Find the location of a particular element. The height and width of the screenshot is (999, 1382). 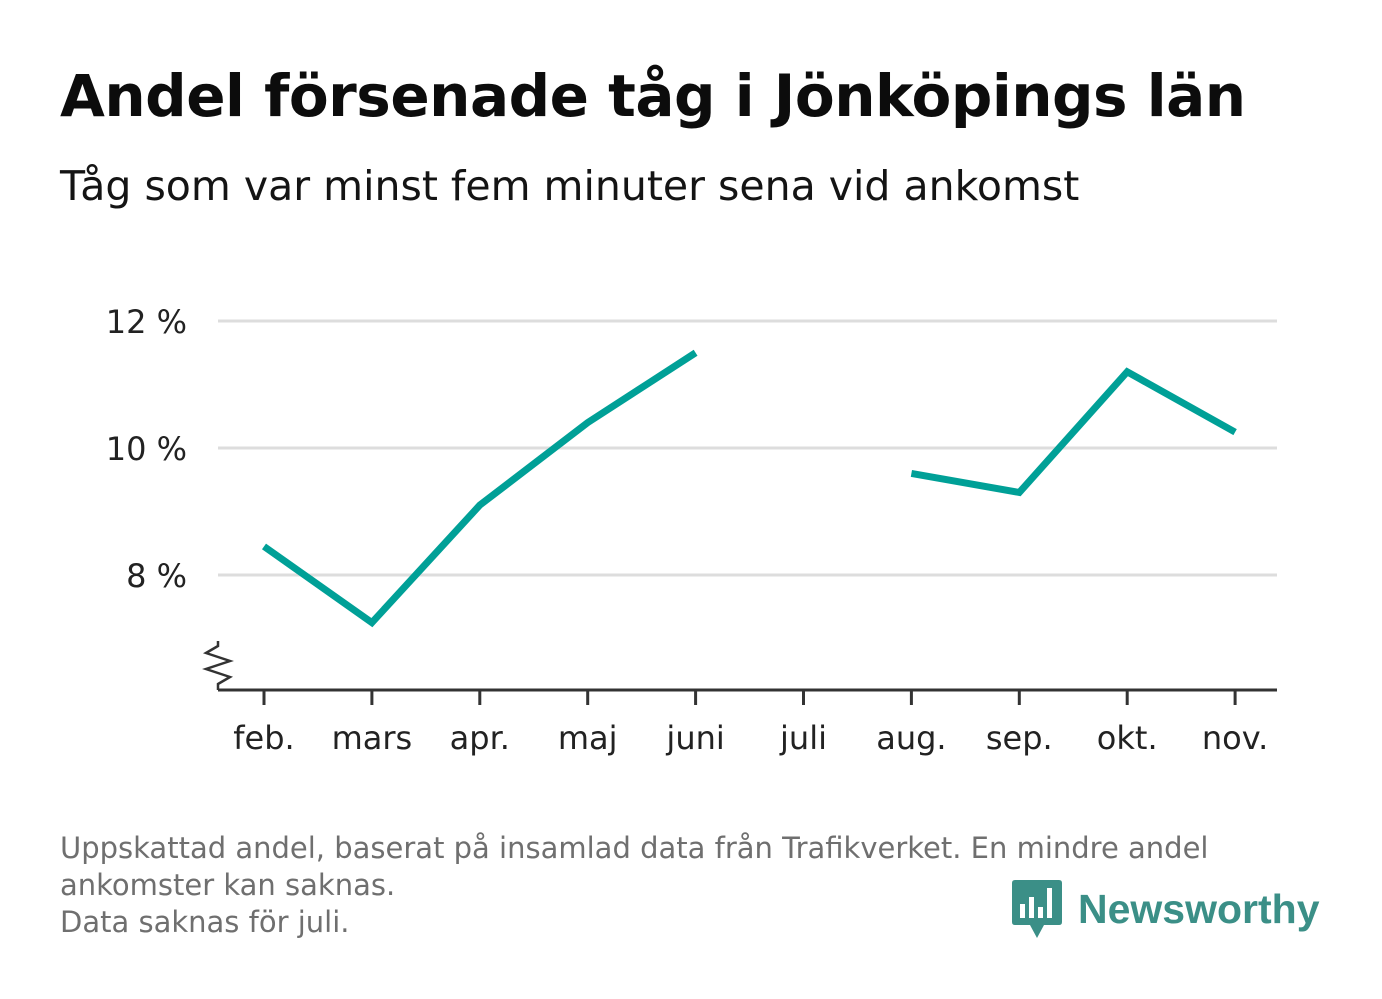

axis-break-marker is located at coordinates (218, 665).